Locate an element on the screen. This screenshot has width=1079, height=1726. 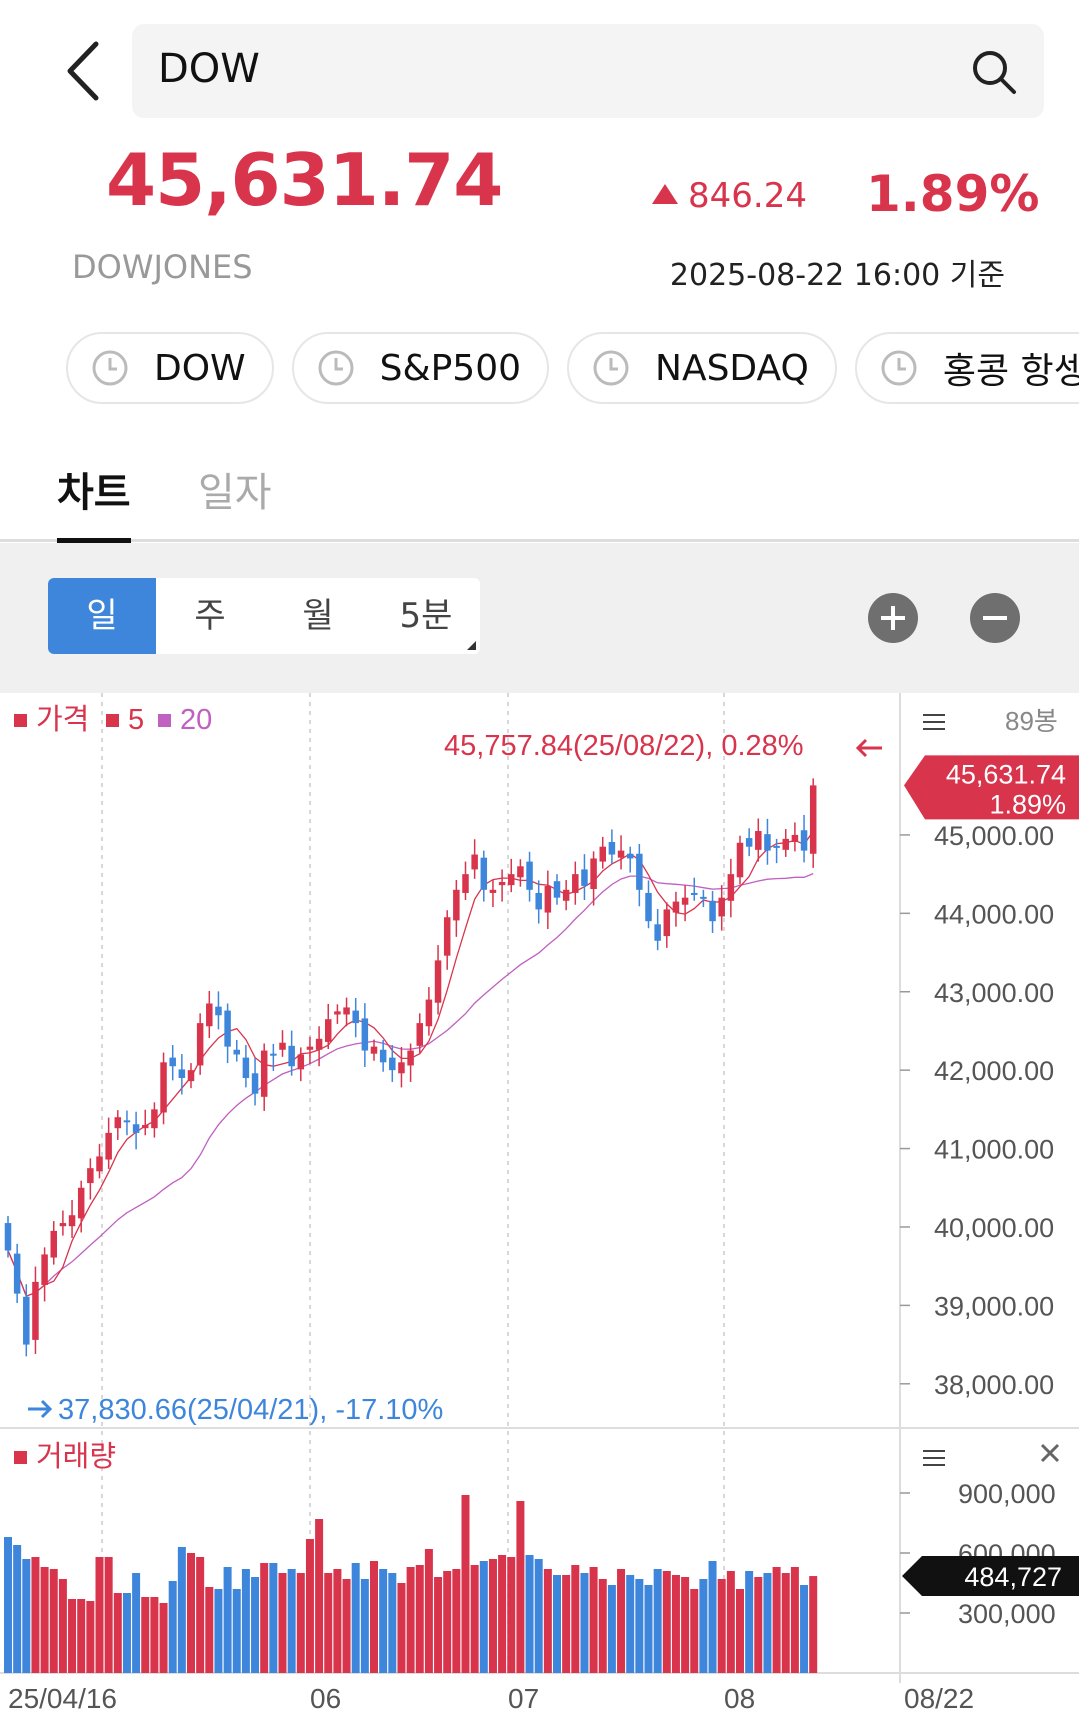
change-percent: 1.89% is located at coordinates (953, 194).